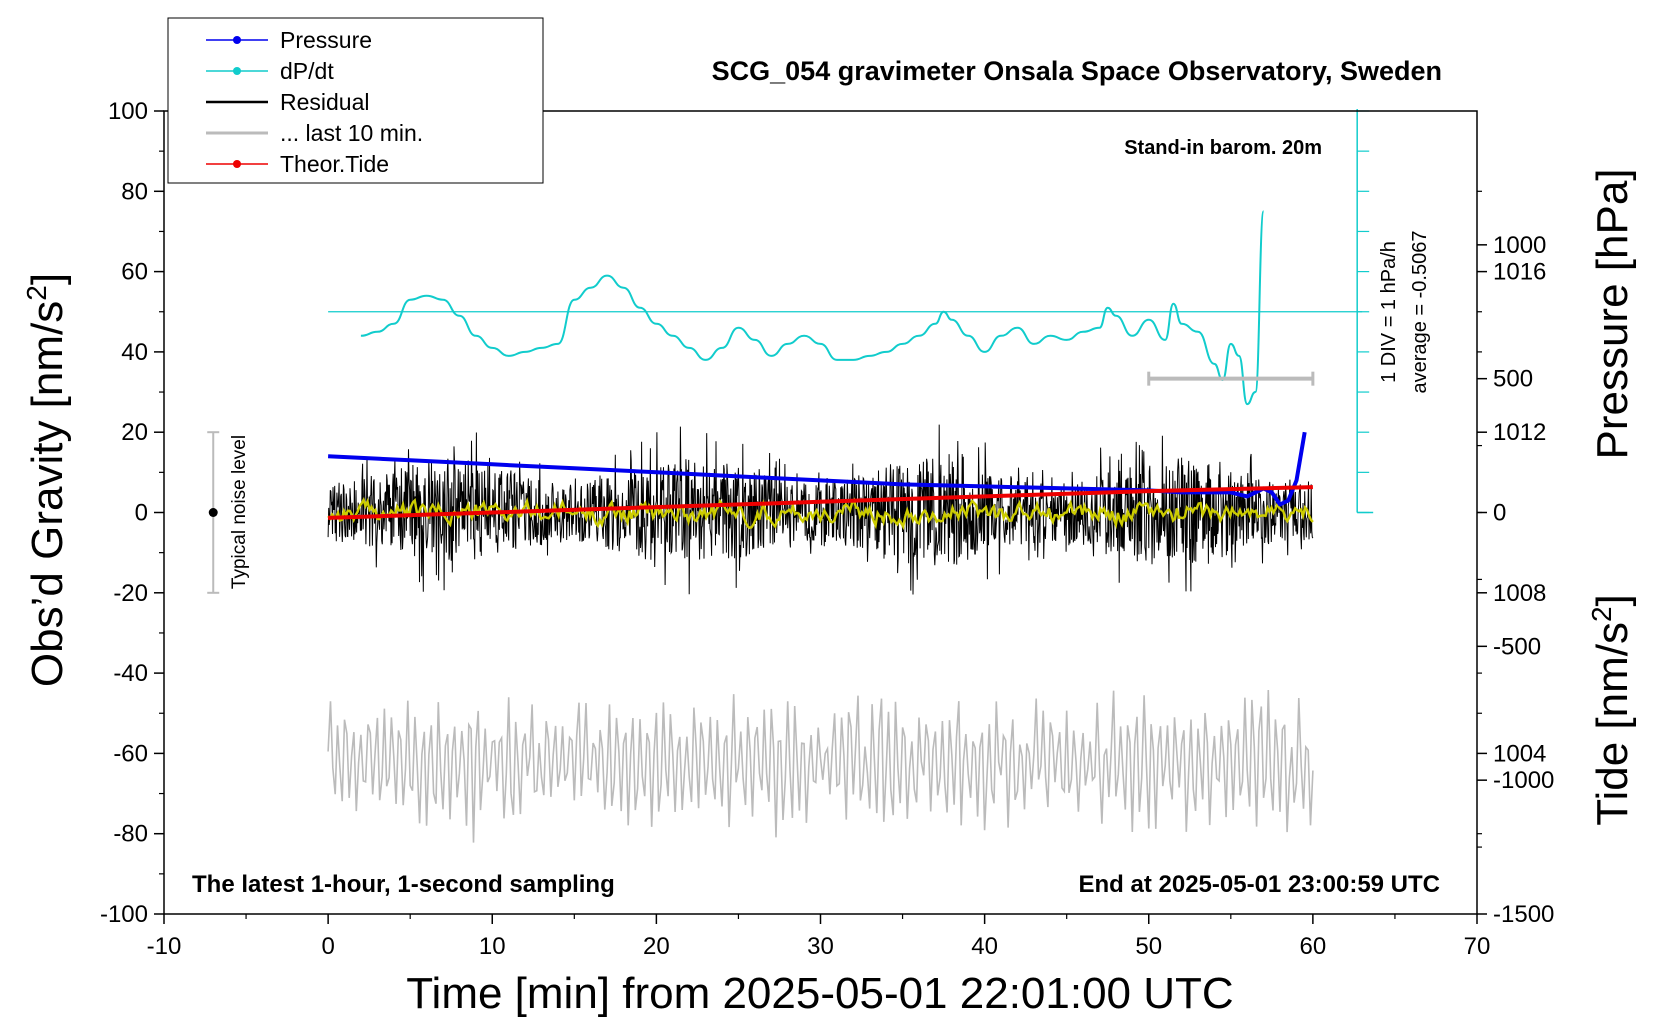 Image resolution: width=1660 pixels, height=1020 pixels. I want to click on y-left-tick-label: 80, so click(134, 191).